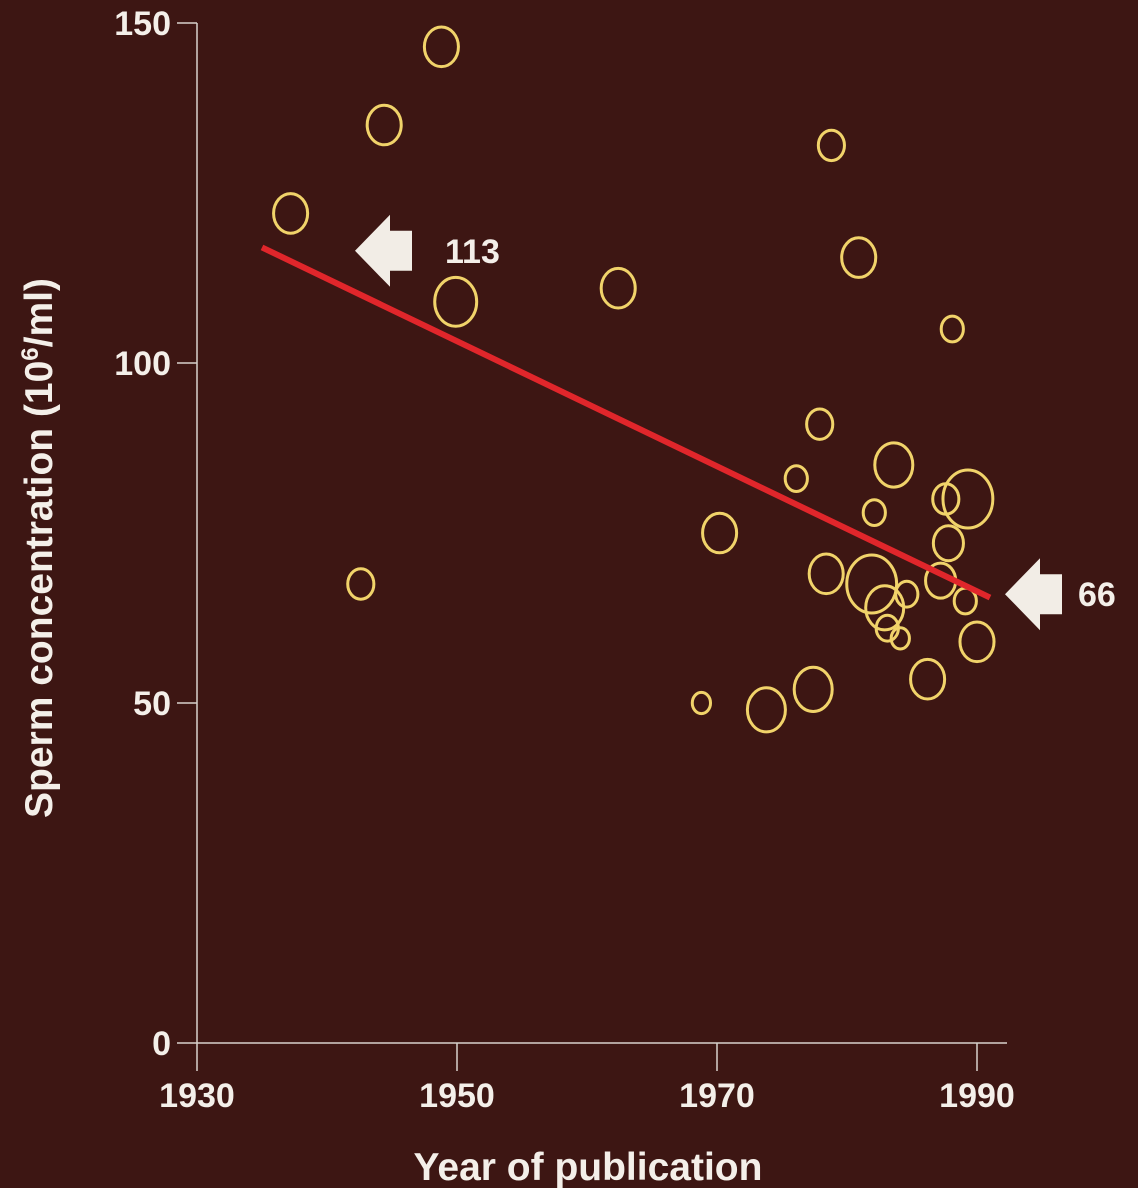 This screenshot has width=1138, height=1188. What do you see at coordinates (587, 1079) in the screenshot?
I see `x-ticks: 1930 1950 1970 1990` at bounding box center [587, 1079].